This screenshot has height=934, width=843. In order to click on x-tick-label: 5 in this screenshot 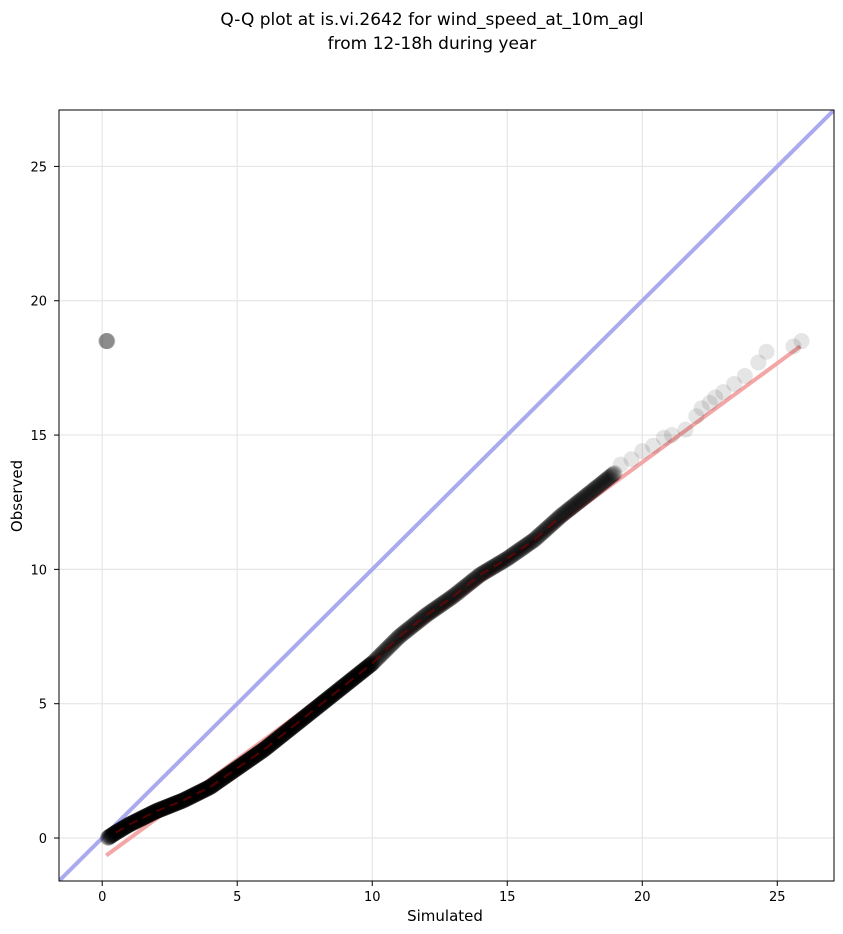, I will do `click(237, 897)`.